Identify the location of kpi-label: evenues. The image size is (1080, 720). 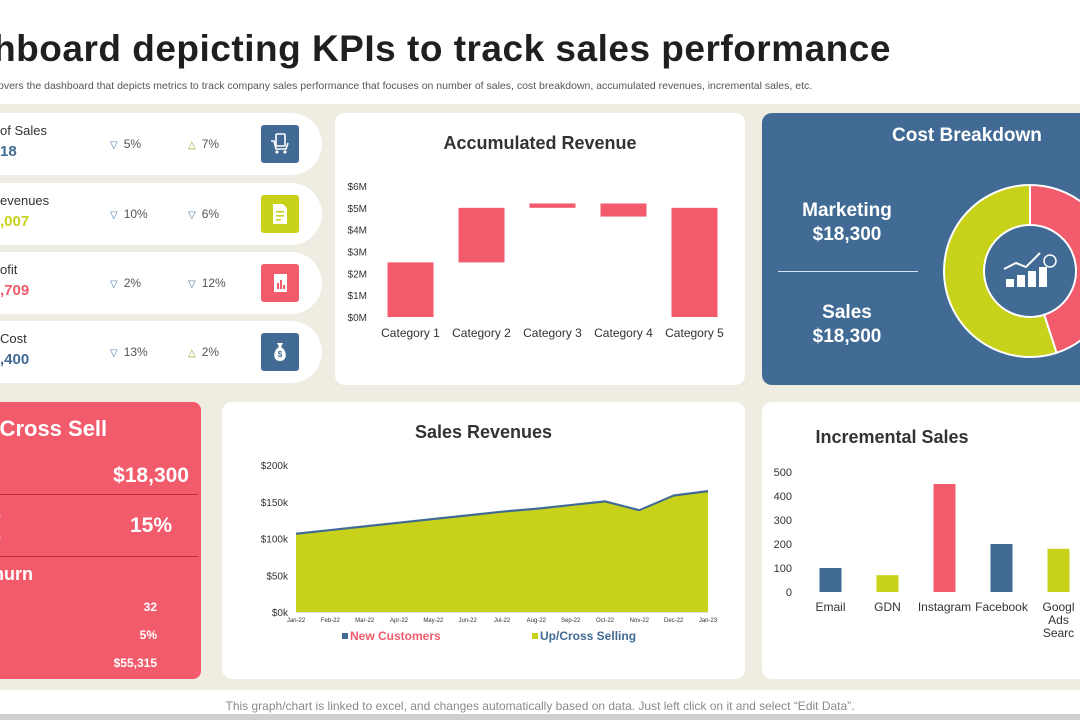
(25, 200).